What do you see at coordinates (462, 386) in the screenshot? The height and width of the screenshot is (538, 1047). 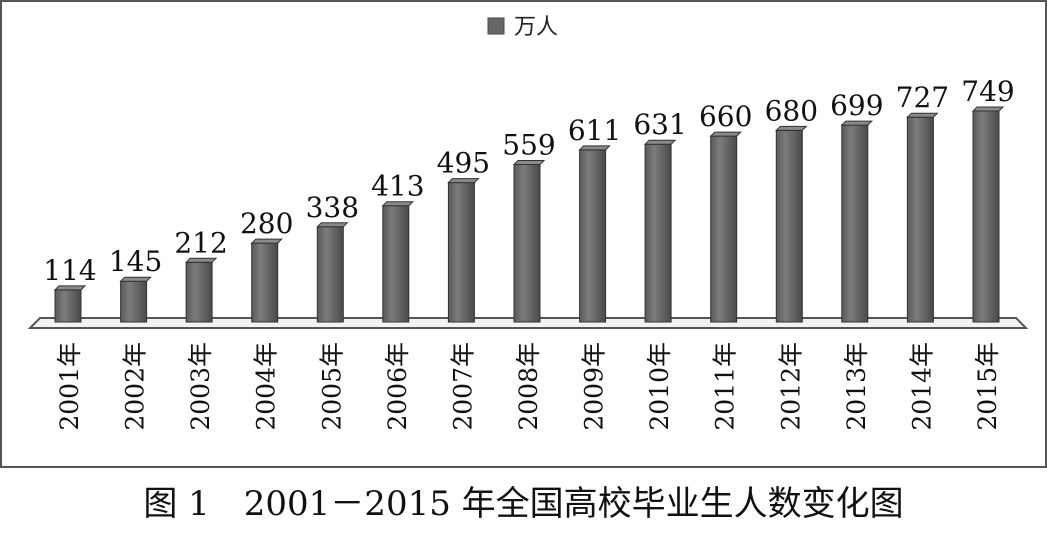 I see `x-tick-label: 2007年` at bounding box center [462, 386].